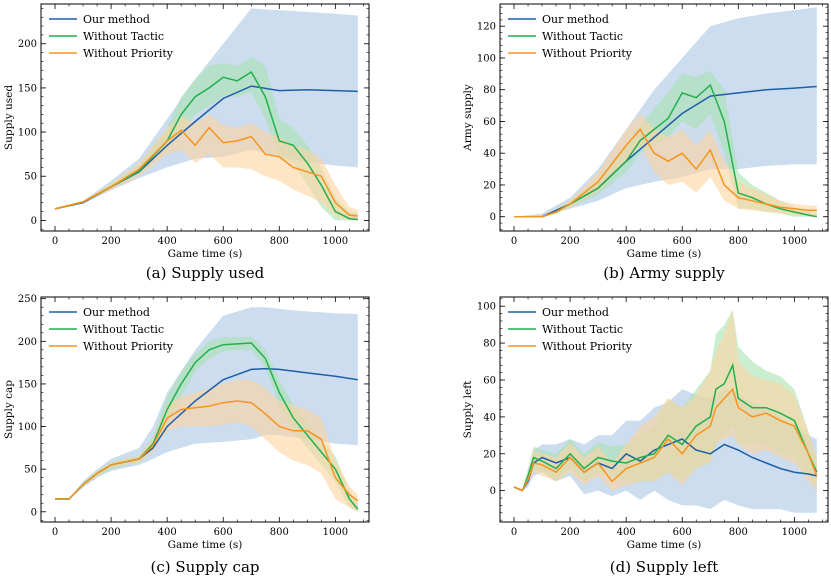 This screenshot has width=831, height=583. What do you see at coordinates (664, 273) in the screenshot?
I see `chart-caption: (b) Army supply` at bounding box center [664, 273].